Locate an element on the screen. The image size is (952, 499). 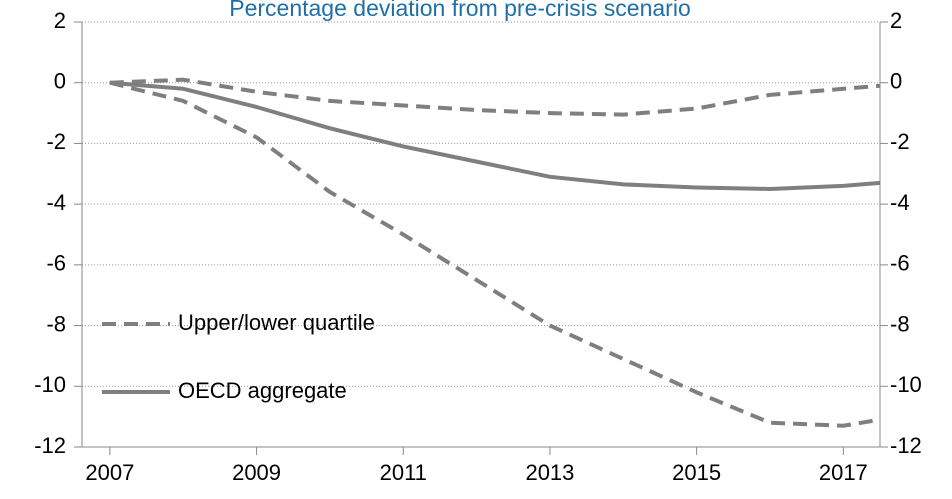
y2-tick-label: -12 is located at coordinates (906, 445).